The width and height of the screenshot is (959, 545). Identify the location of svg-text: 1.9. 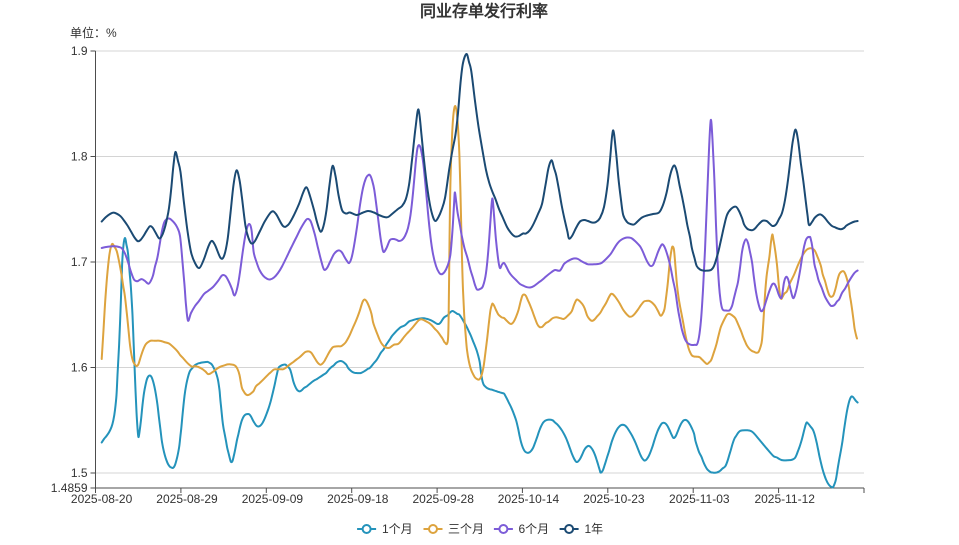
(79, 51).